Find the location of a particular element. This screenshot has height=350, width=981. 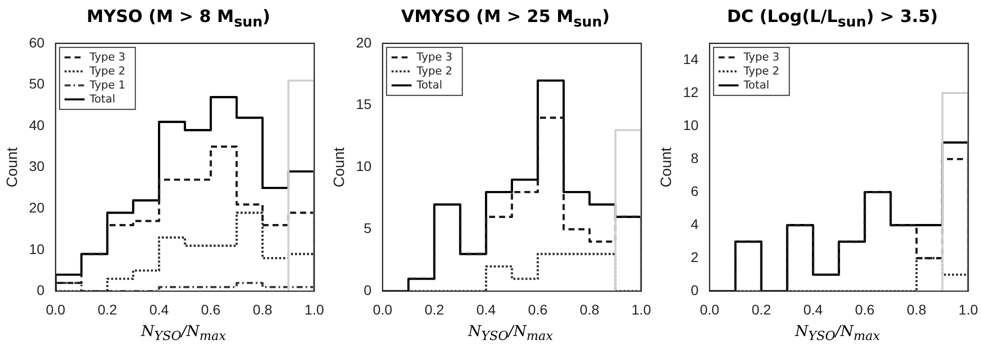

y-tick-label: 50 is located at coordinates (36, 84).